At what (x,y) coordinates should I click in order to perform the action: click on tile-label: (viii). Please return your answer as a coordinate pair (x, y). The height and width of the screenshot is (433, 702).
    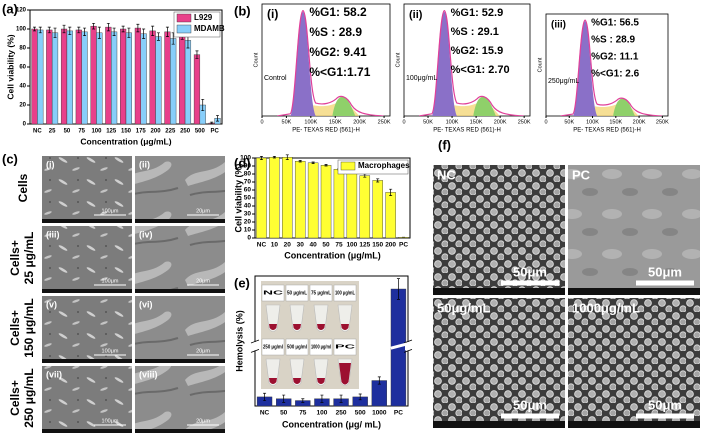
    Looking at the image, I should click on (148, 374).